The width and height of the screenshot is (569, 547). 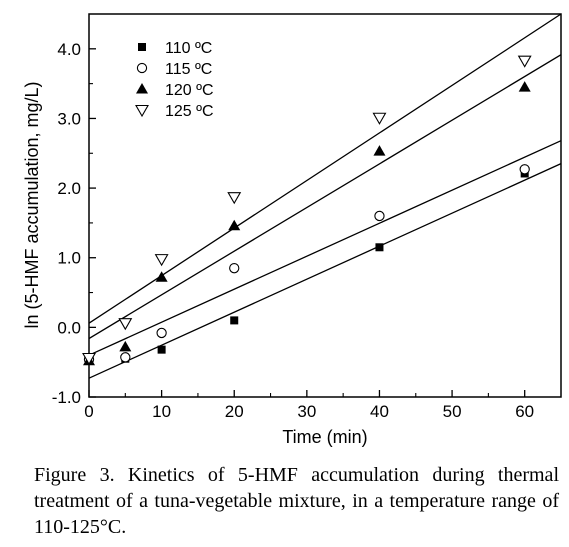 What do you see at coordinates (324, 437) in the screenshot?
I see `x-axis-label: Time (min)` at bounding box center [324, 437].